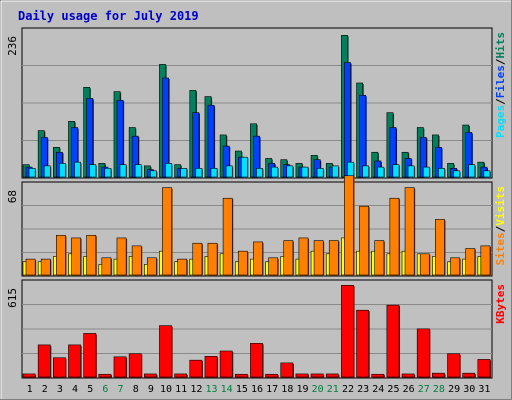 The height and width of the screenshot is (400, 512). Describe the element at coordinates (272, 389) in the screenshot. I see `day-label-17: 17` at that location.